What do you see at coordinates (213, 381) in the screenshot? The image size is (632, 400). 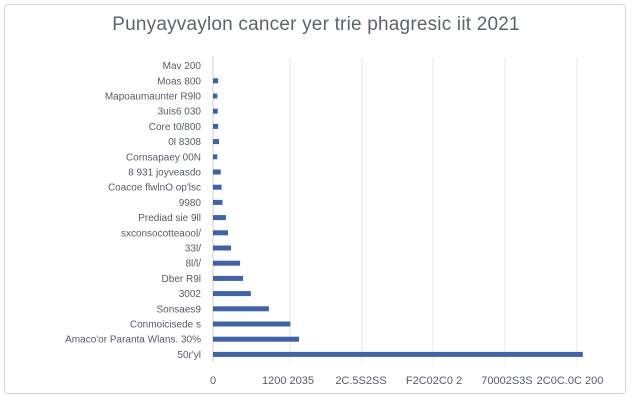 I see `x-tick-label: 0` at bounding box center [213, 381].